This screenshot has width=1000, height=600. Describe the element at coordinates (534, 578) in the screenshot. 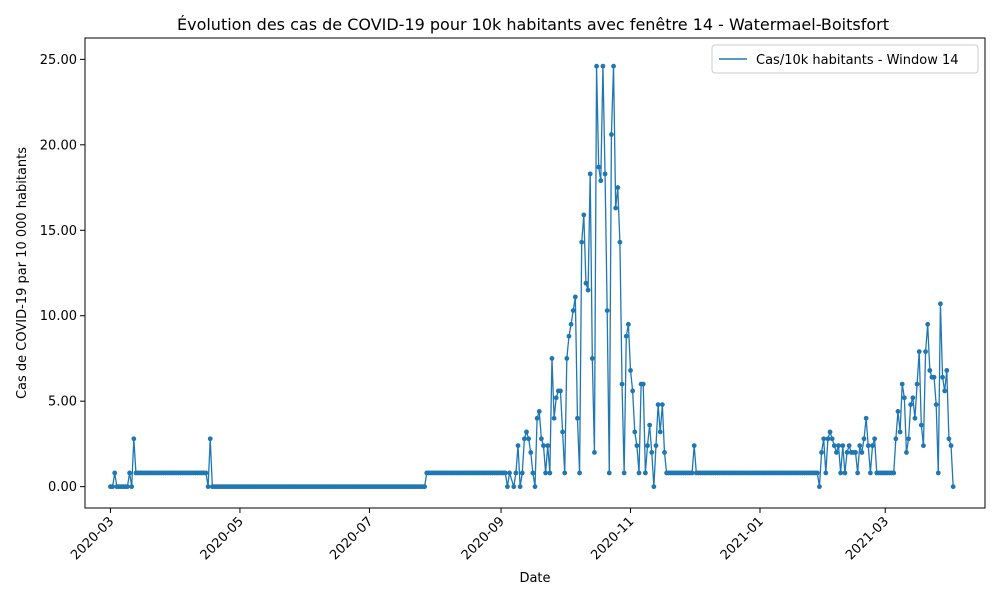

I see `x-axis-title: Date` at that location.